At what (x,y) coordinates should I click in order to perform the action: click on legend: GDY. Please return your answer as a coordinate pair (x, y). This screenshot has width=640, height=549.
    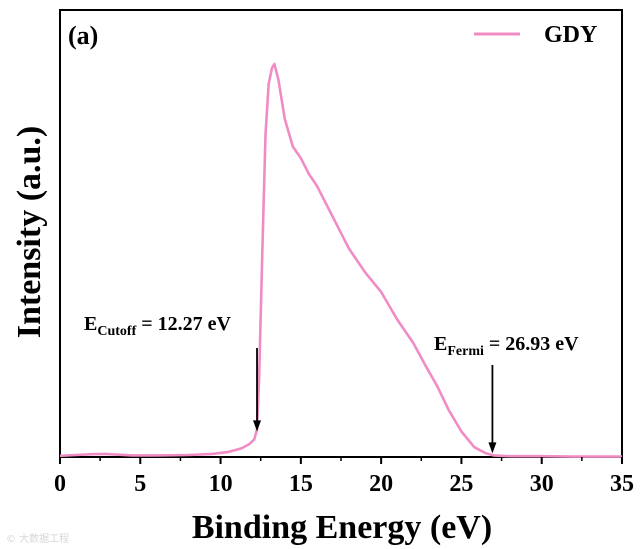
    Looking at the image, I should click on (535, 35).